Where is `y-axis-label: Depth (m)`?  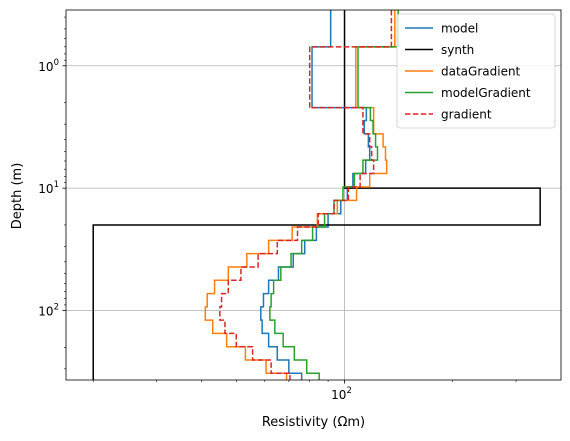 y-axis-label: Depth (m) is located at coordinates (17, 196).